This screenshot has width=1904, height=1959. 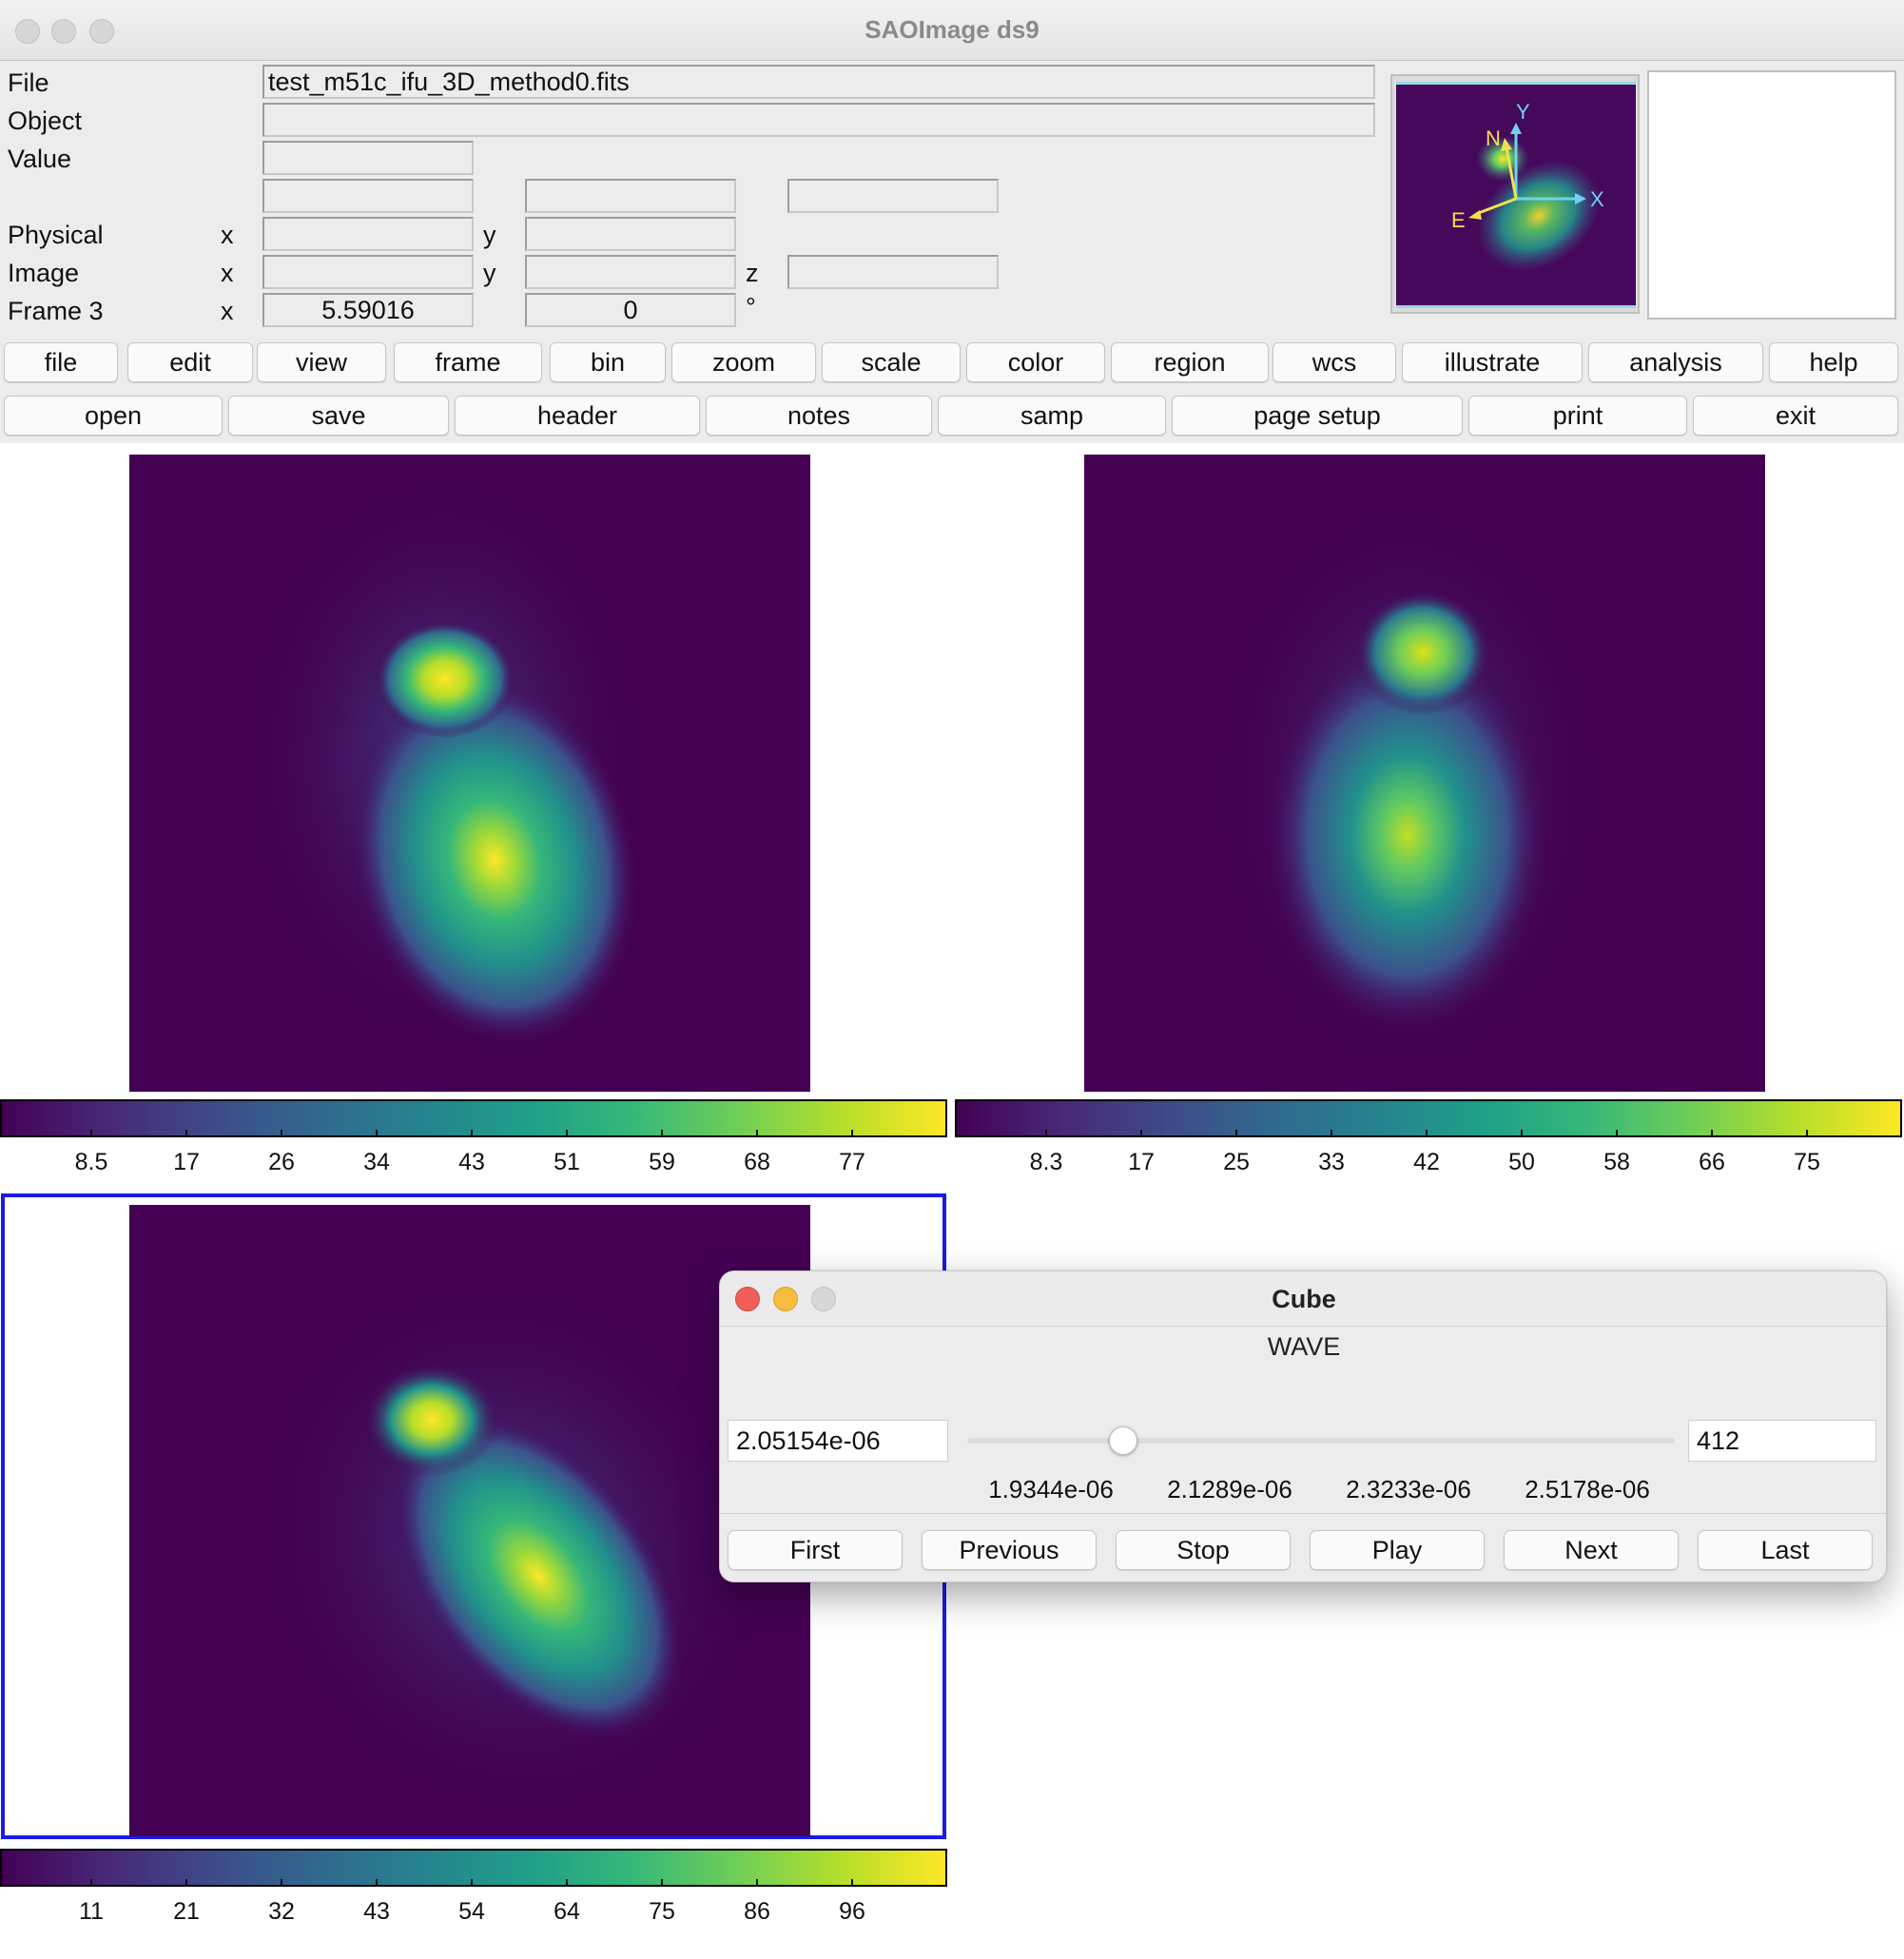 What do you see at coordinates (1321, 1441) in the screenshot?
I see `cube-slider-track` at bounding box center [1321, 1441].